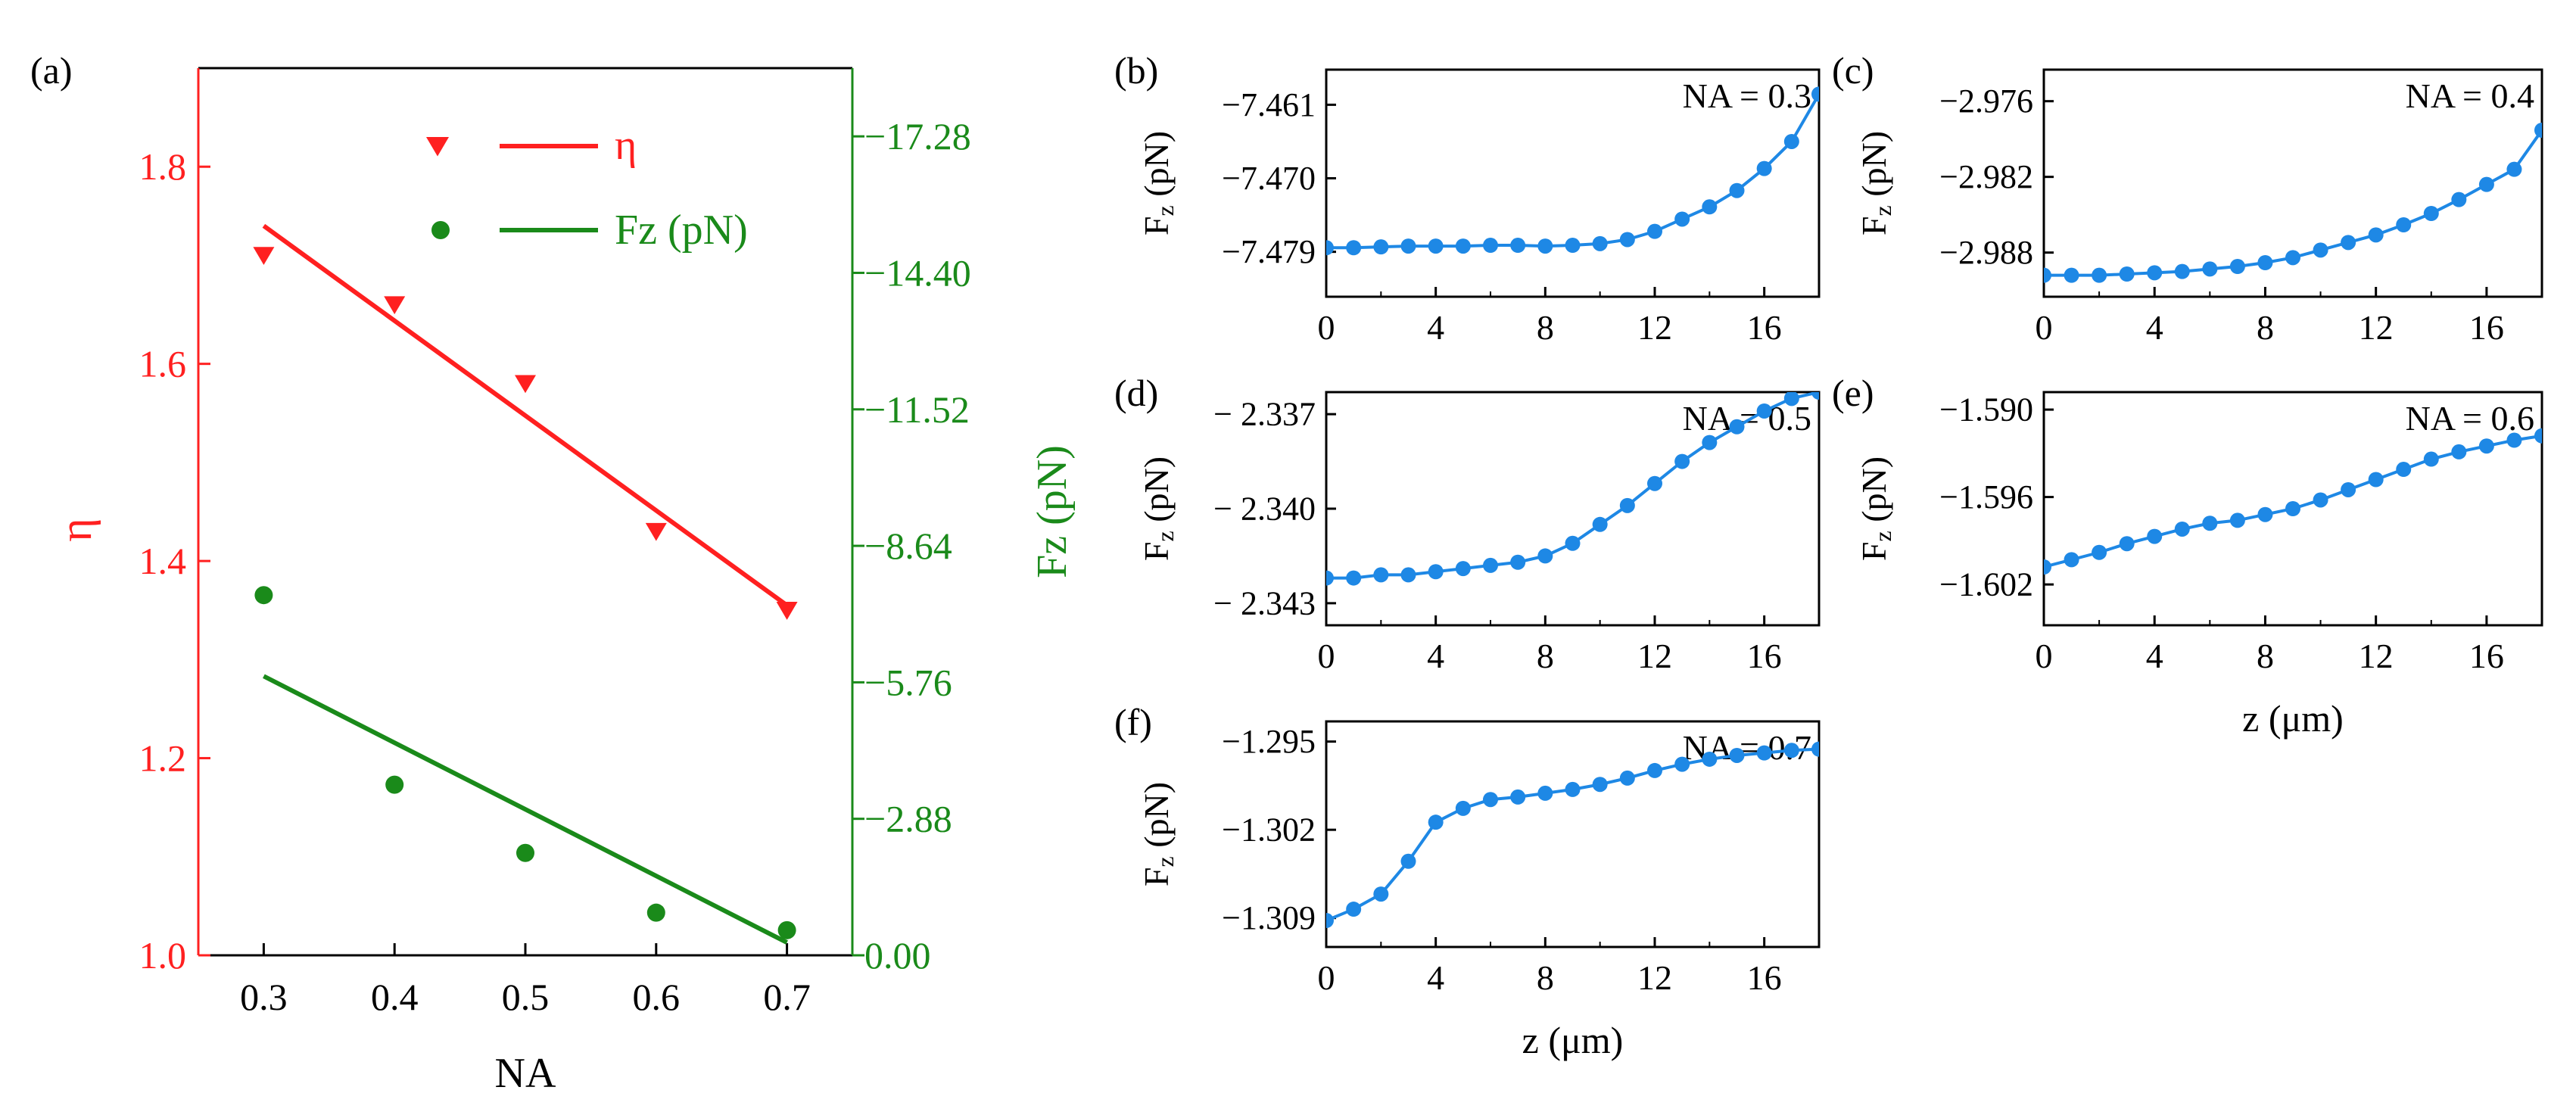 This screenshot has height=1112, width=2576. I want to click on x-axis-label-e: z (μm), so click(2293, 718).